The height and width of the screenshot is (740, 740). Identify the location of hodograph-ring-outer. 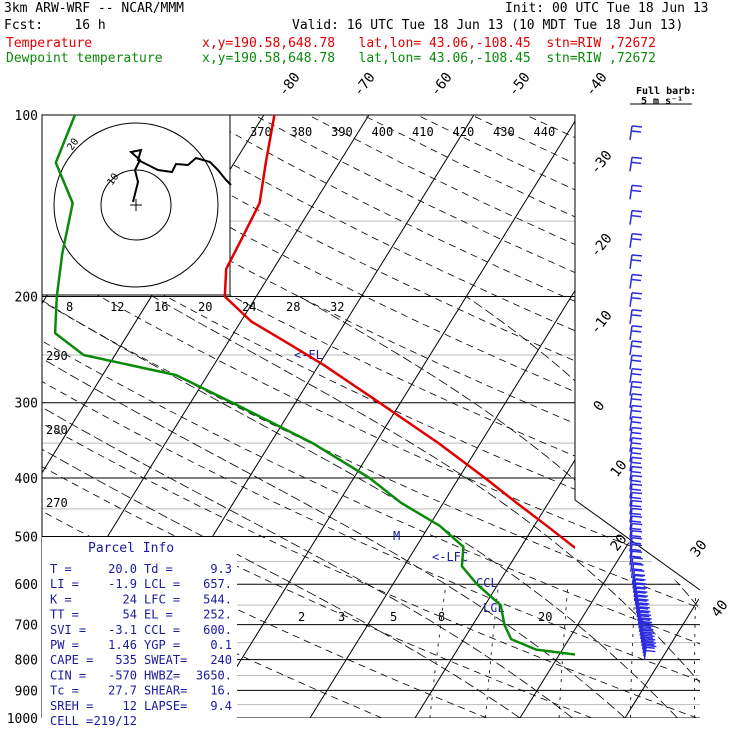
(136, 205).